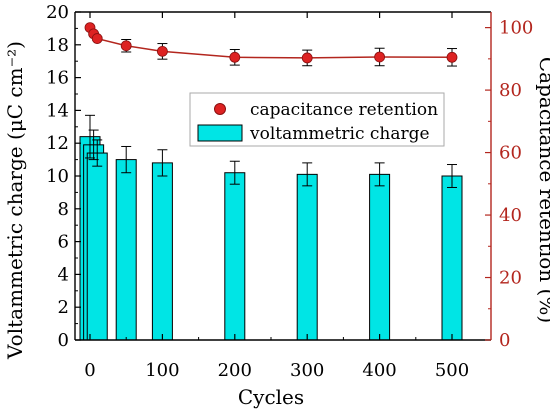 This screenshot has width=550, height=414. Describe the element at coordinates (504, 340) in the screenshot. I see `y-right-tick-label-0: 0` at that location.